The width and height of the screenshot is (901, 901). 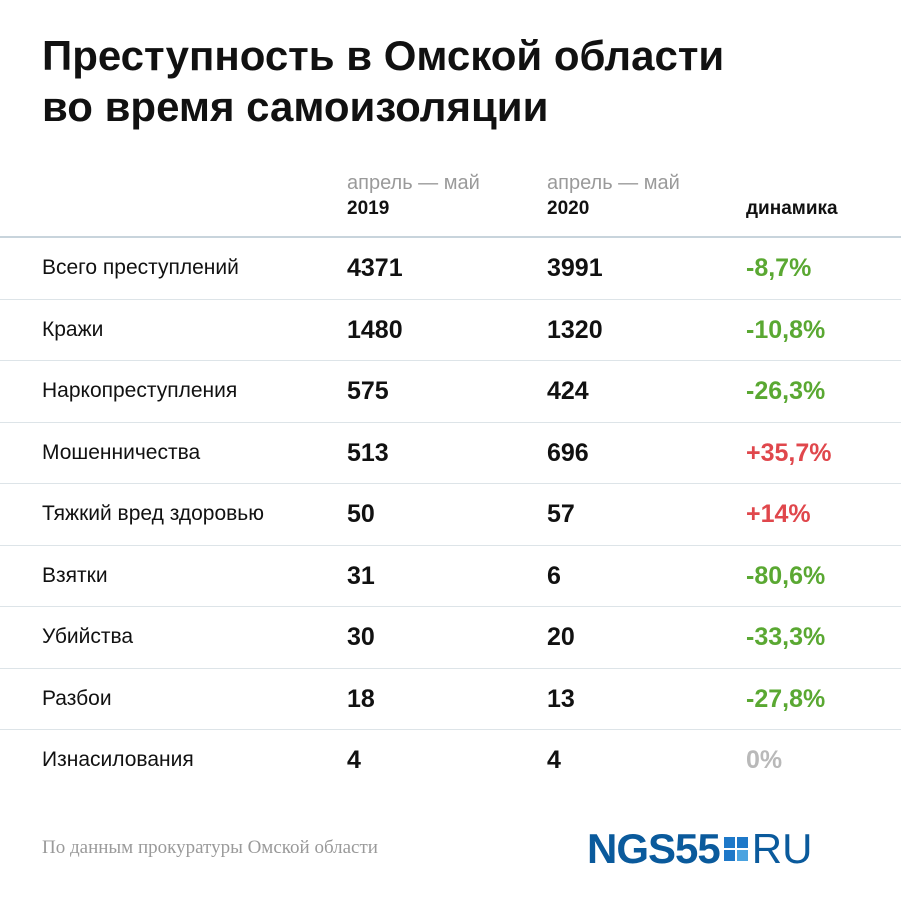 What do you see at coordinates (450, 330) in the screenshot?
I see `table-row: Кражи 1480 1320 -10,8%` at bounding box center [450, 330].